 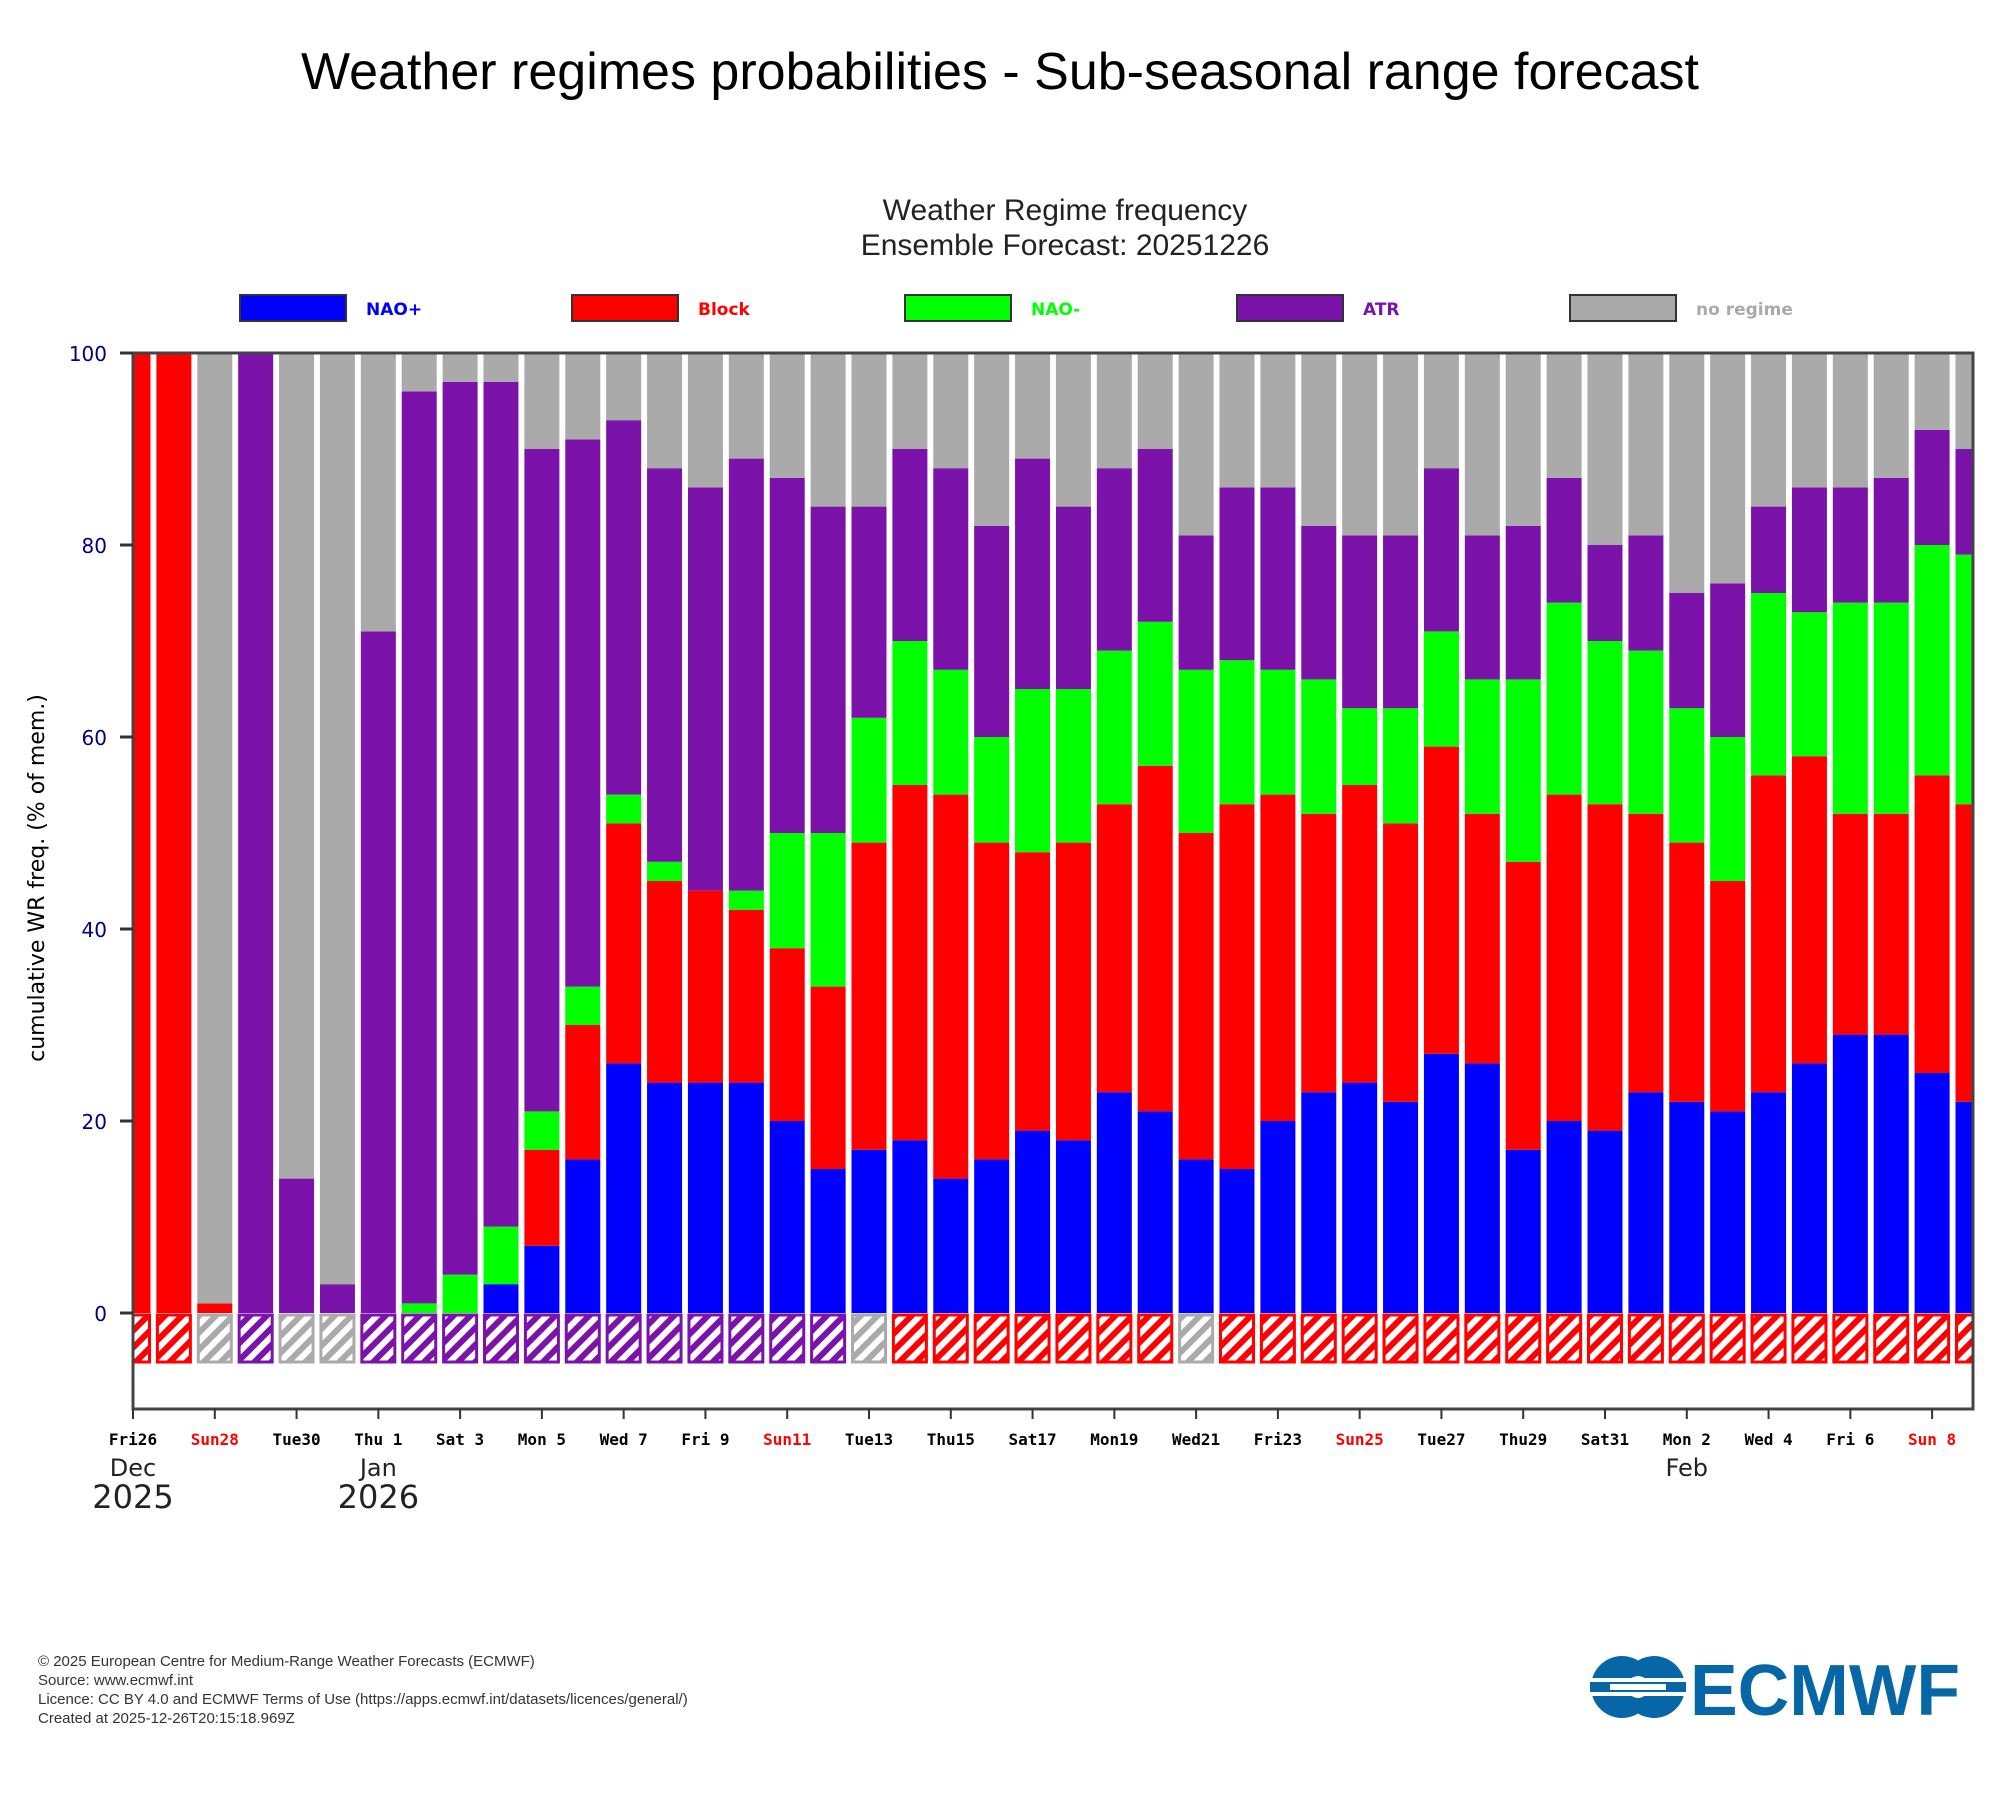 What do you see at coordinates (133, 1439) in the screenshot?
I see `x-tick-label: Fri26` at bounding box center [133, 1439].